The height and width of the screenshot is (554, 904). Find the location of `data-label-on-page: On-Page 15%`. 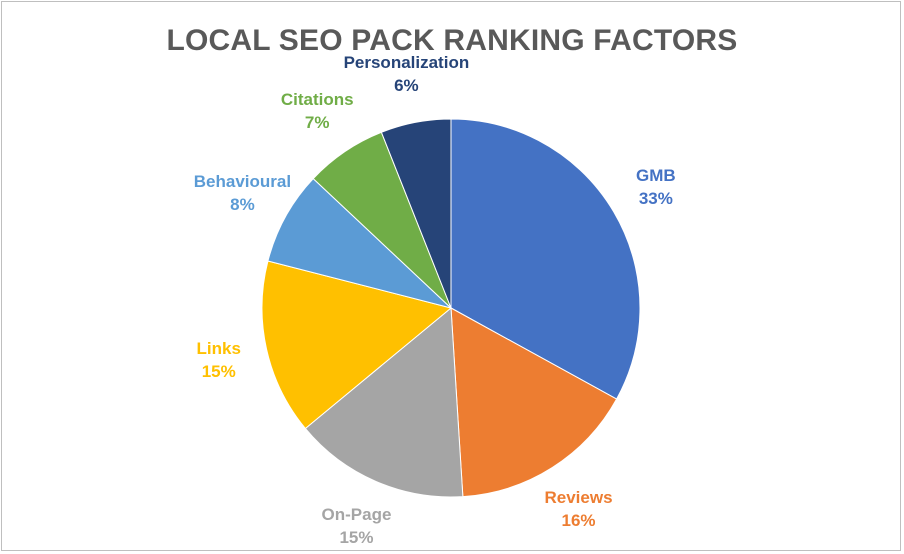

data-label-on-page: On-Page 15% is located at coordinates (357, 526).